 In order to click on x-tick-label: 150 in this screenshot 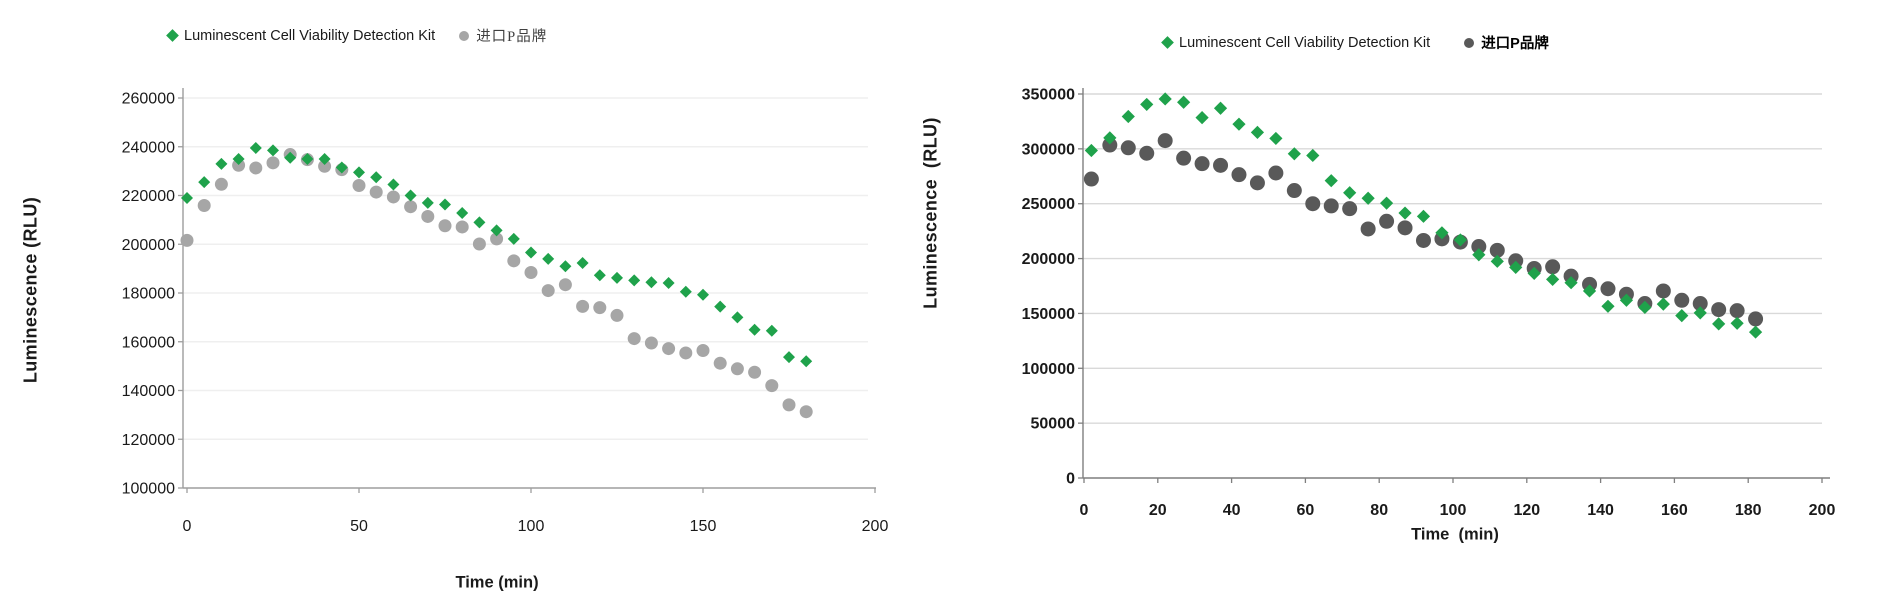, I will do `click(703, 526)`.